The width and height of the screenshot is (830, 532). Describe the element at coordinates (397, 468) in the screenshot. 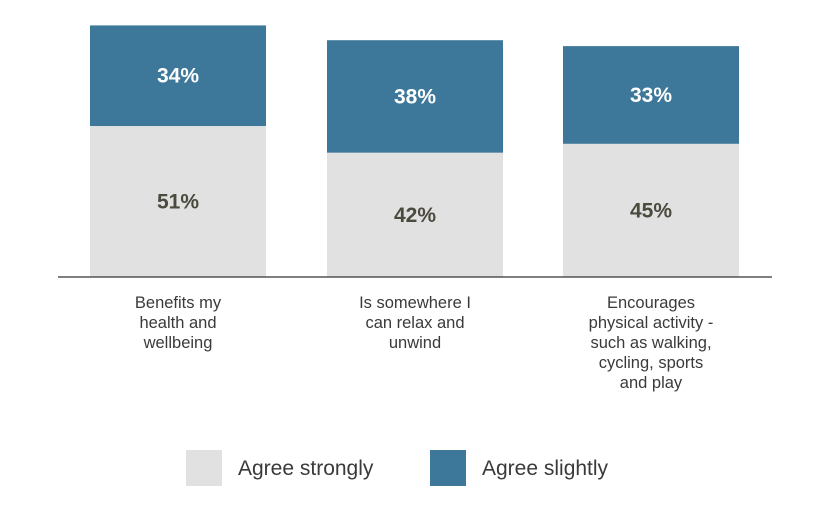

I see `legend: Agree strongly Agree slightly` at that location.